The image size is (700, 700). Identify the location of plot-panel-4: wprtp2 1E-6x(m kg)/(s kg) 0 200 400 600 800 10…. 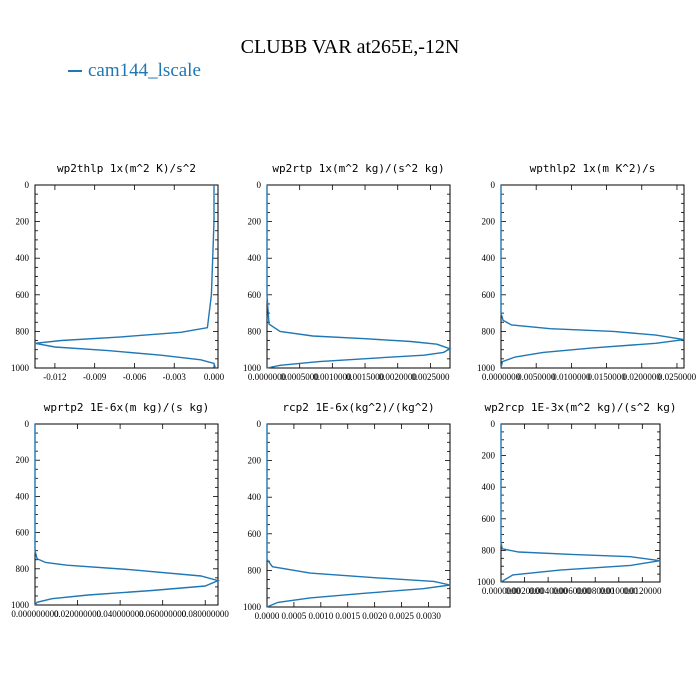
(120, 510).